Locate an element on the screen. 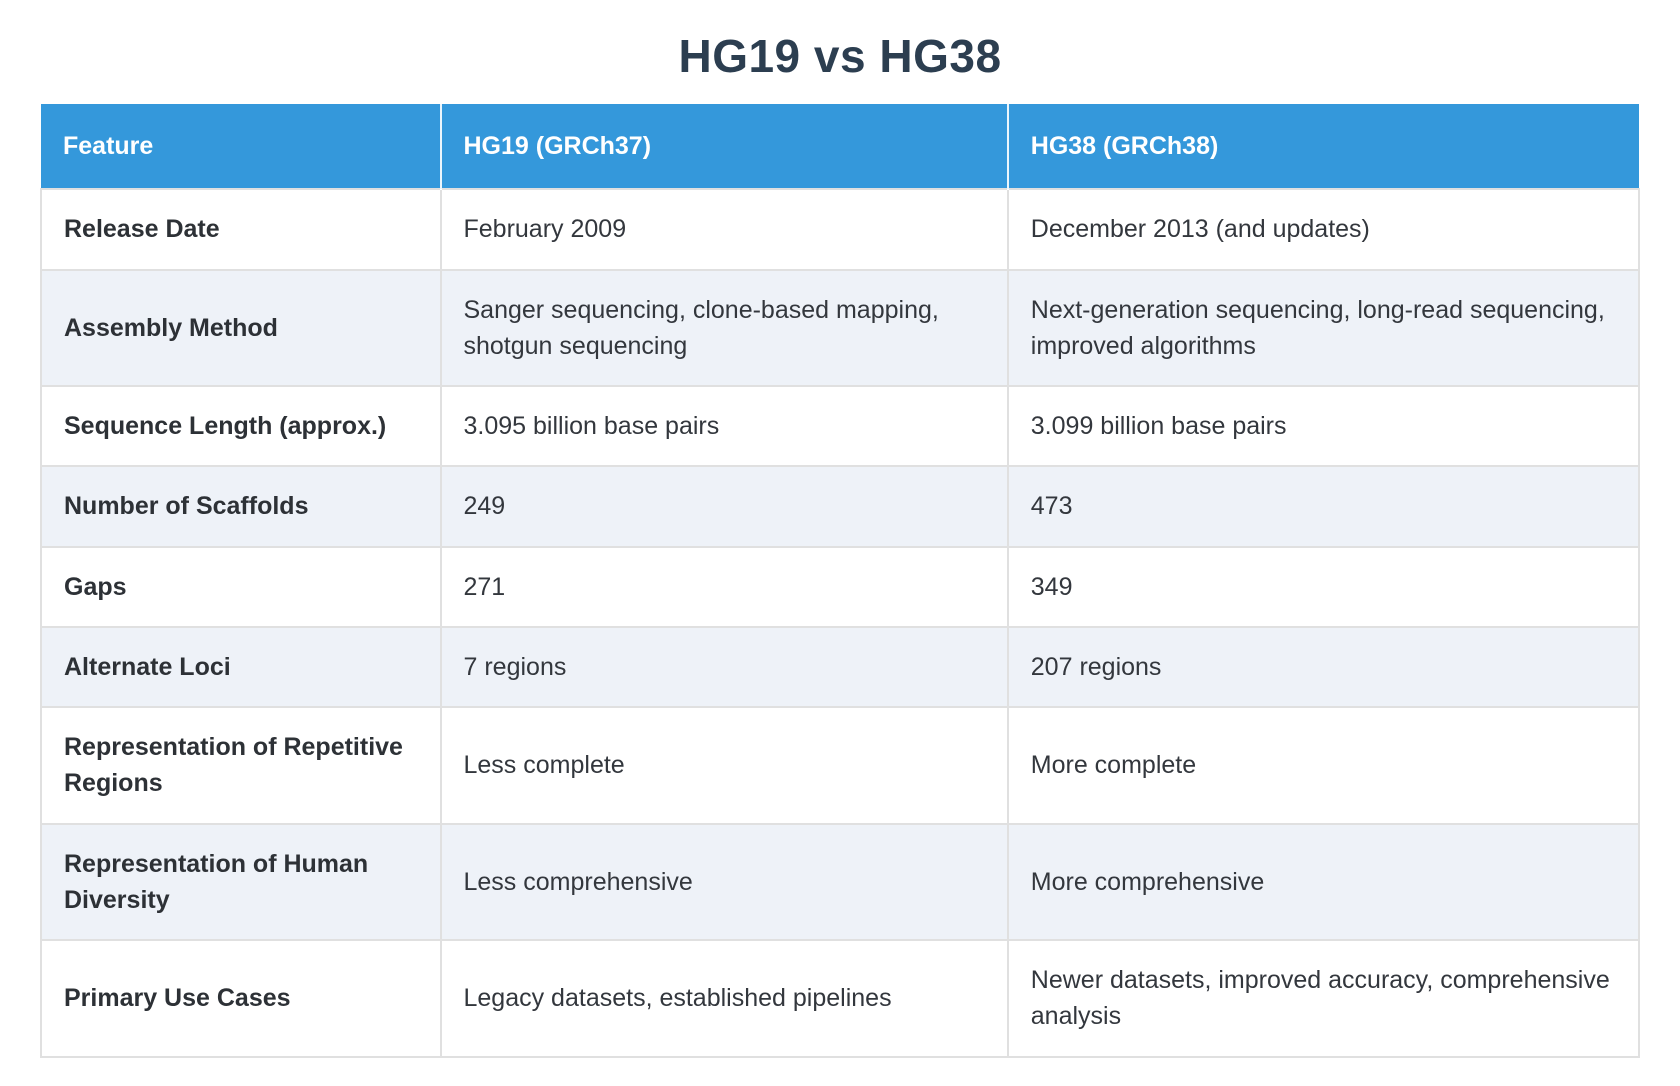 This screenshot has width=1680, height=1086. feature-cell: Number of Scaffolds is located at coordinates (241, 506).